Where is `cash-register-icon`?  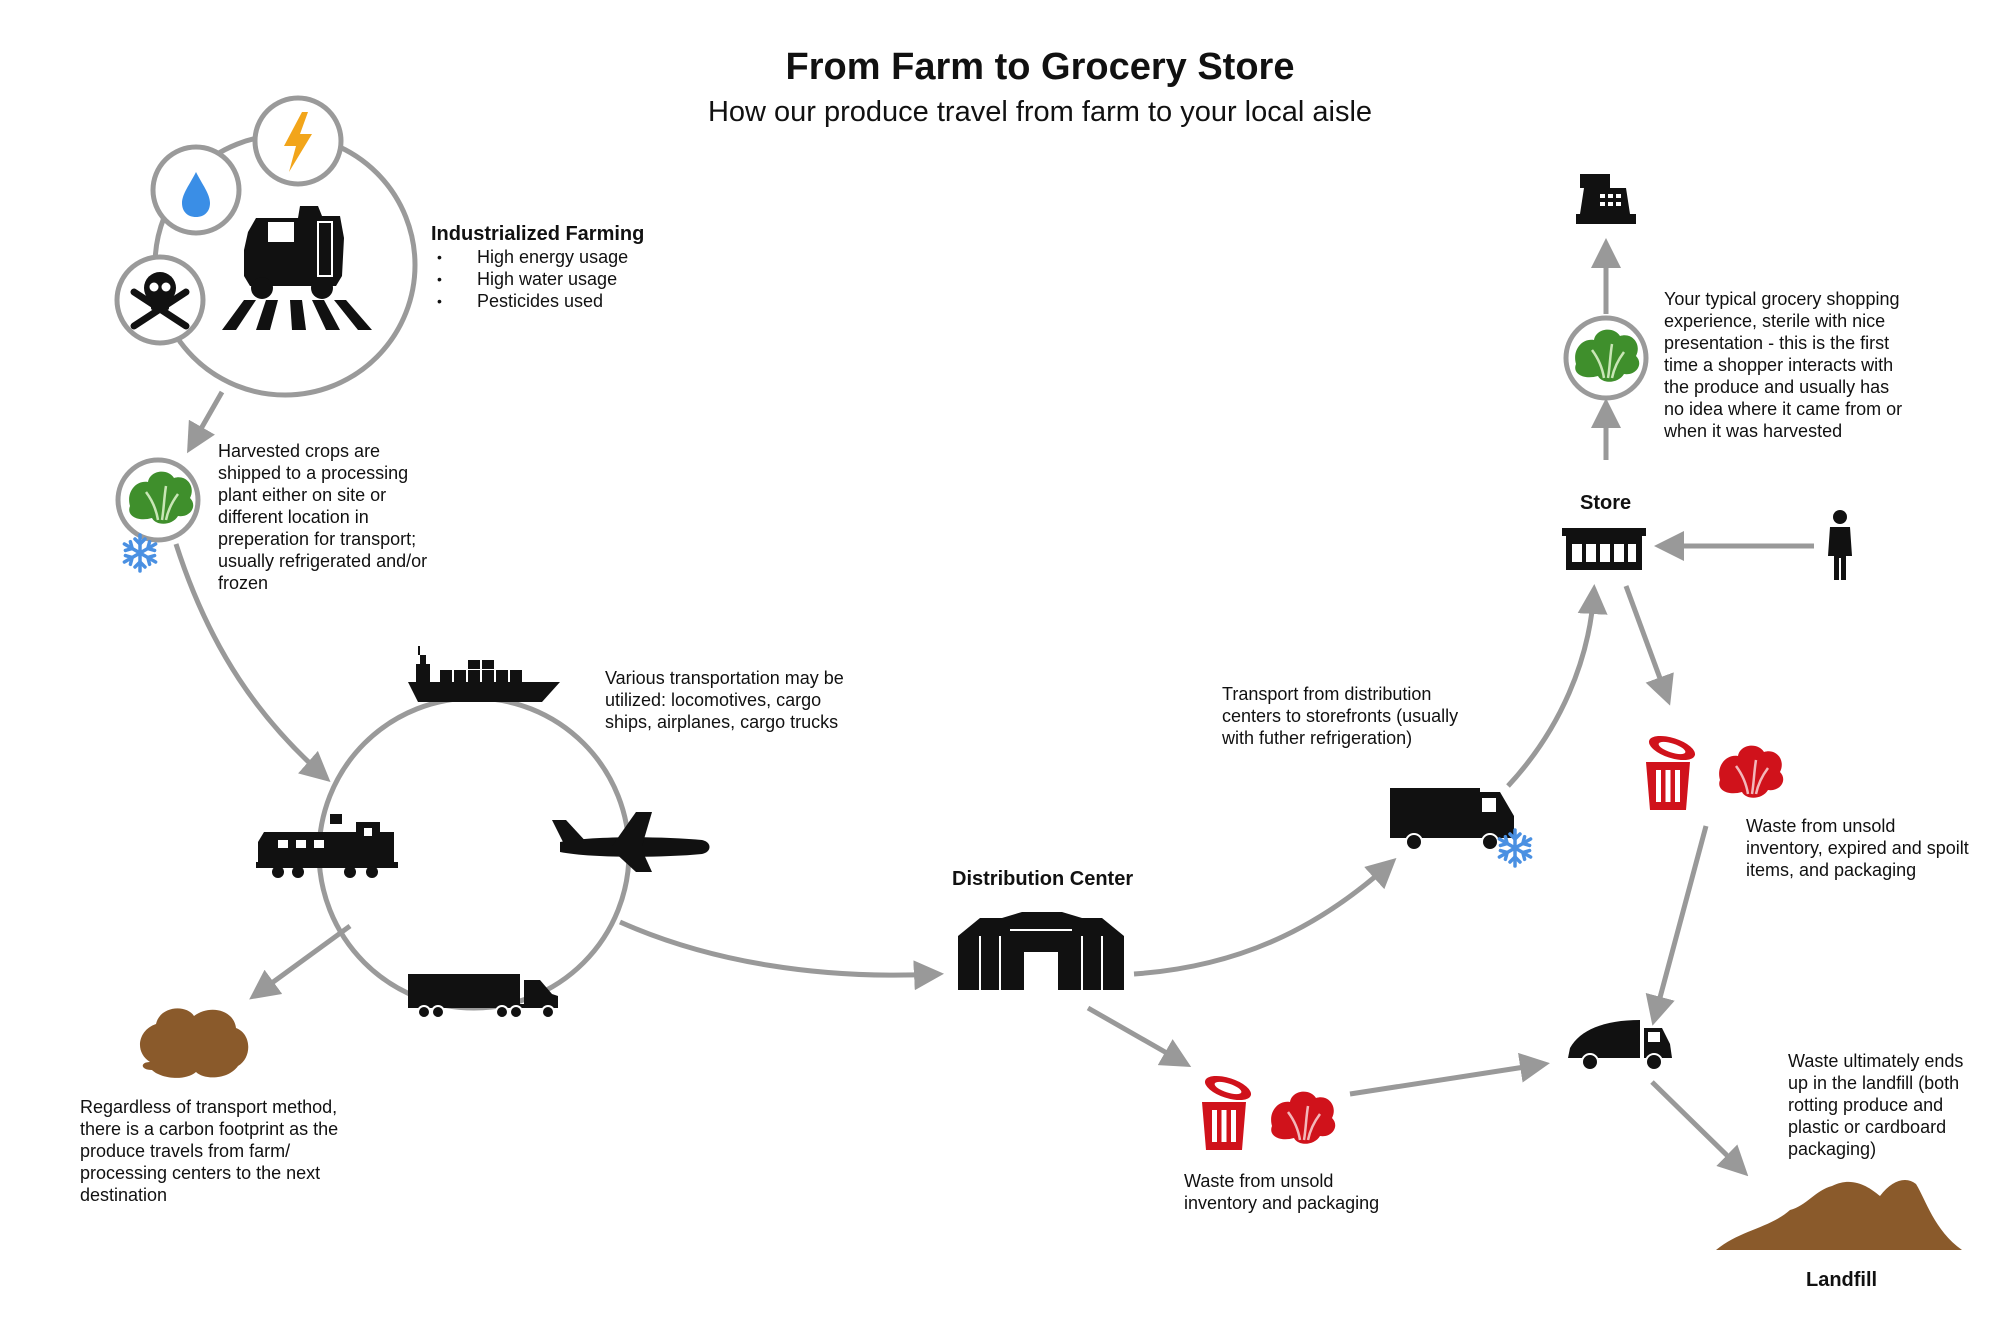
cash-register-icon is located at coordinates (1606, 199).